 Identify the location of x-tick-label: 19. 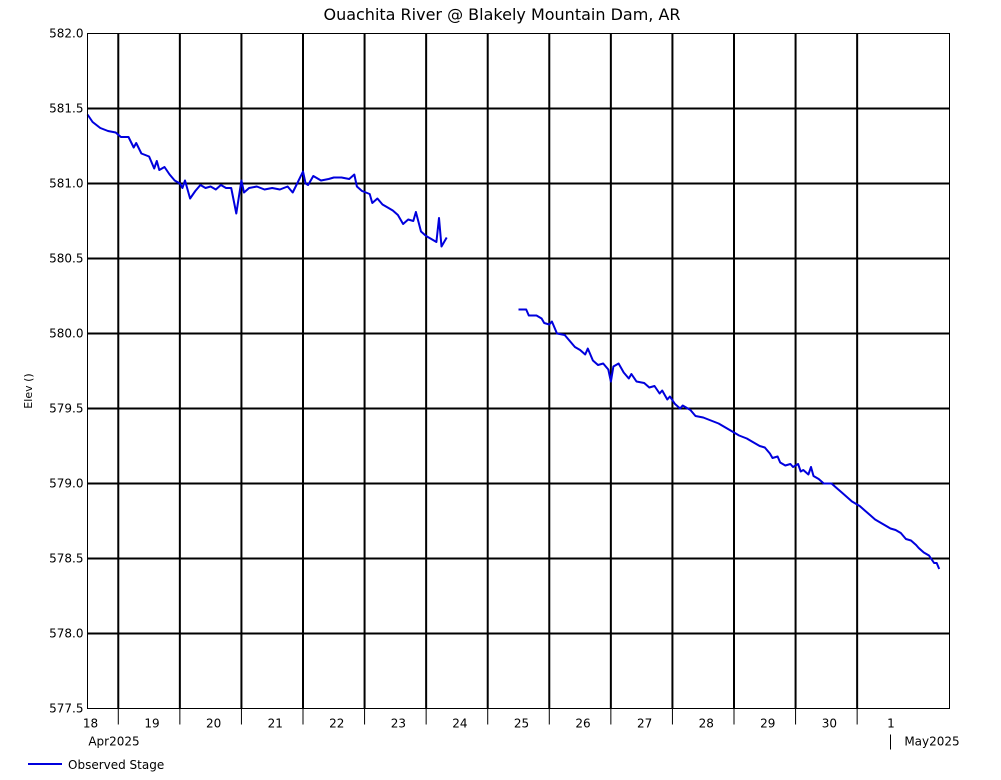
(151, 724).